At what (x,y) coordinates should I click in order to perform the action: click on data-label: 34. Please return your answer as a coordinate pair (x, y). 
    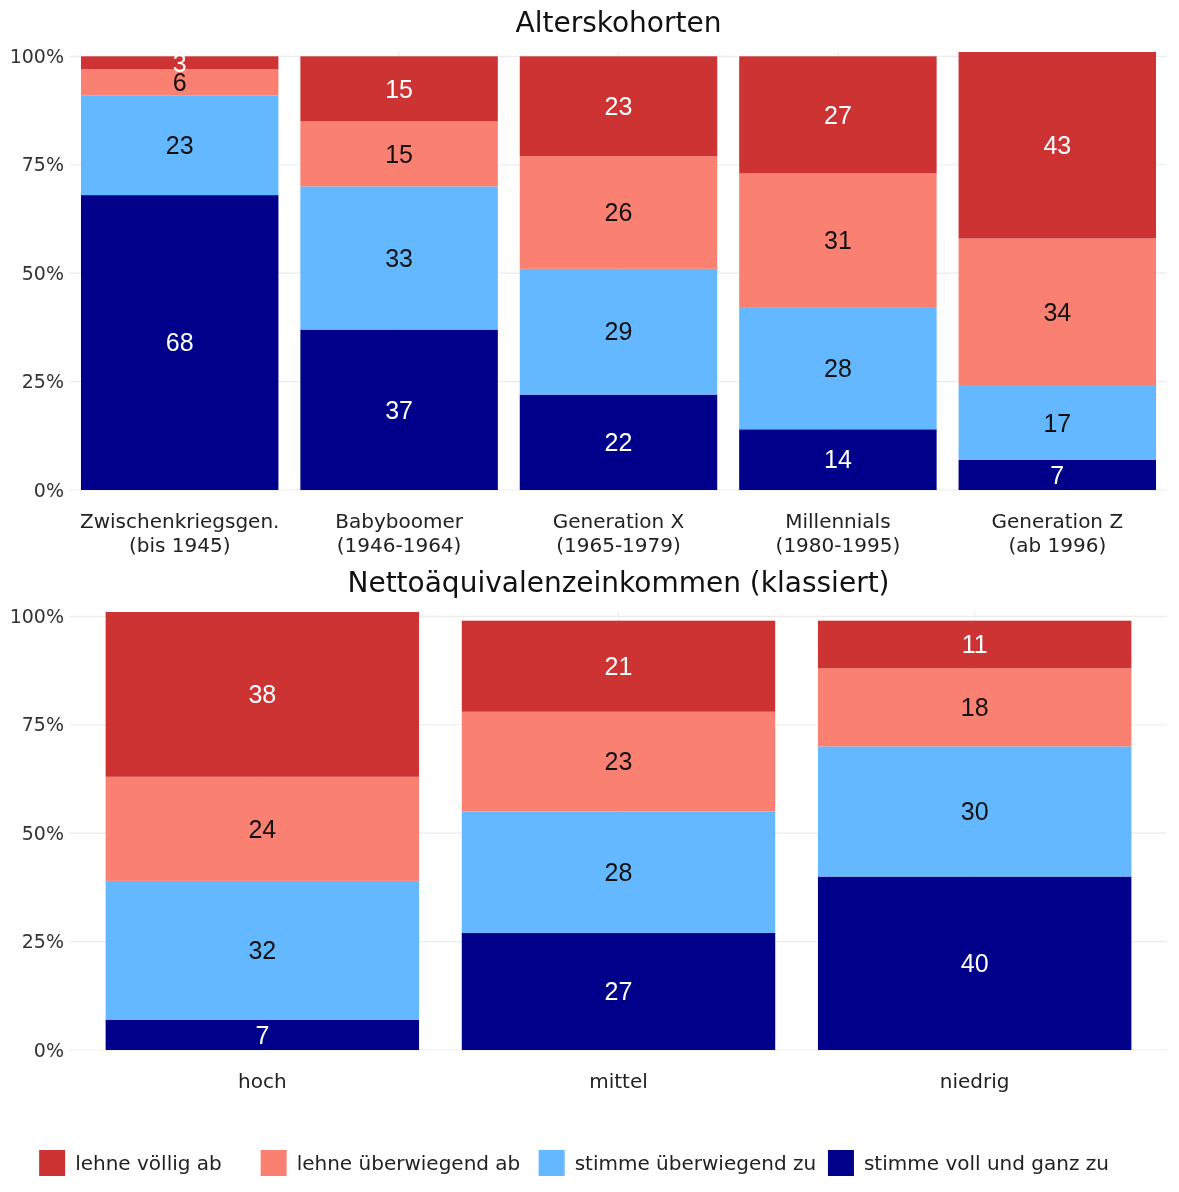
    Looking at the image, I should click on (1057, 311).